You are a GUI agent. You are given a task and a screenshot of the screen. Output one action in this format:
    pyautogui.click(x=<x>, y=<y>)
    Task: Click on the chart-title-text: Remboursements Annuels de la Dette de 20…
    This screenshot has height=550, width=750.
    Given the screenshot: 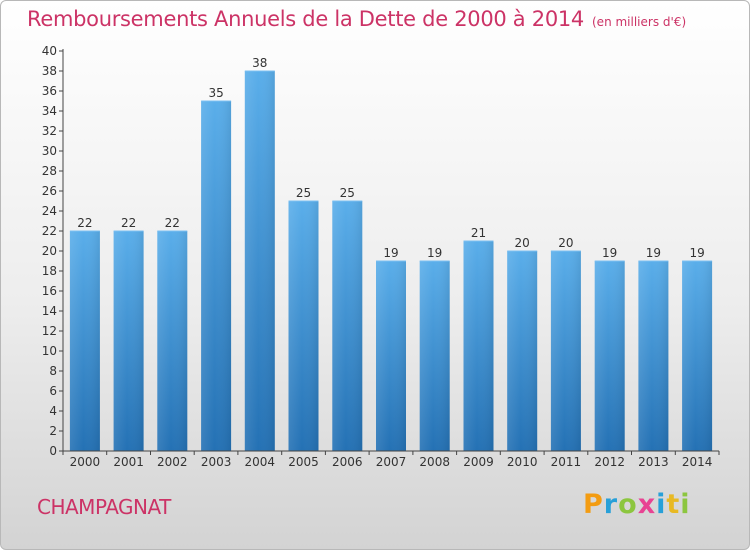 What is the action you would take?
    pyautogui.click(x=305, y=19)
    